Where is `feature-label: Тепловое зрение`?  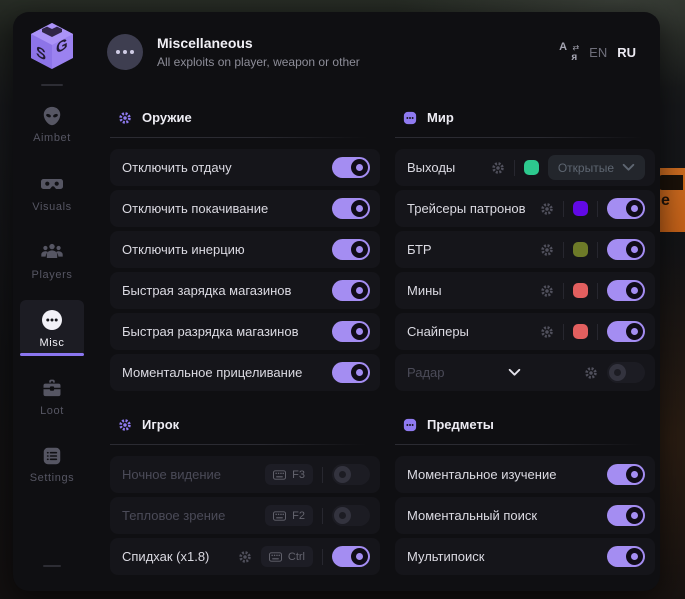
feature-label: Тепловое зрение is located at coordinates (174, 515).